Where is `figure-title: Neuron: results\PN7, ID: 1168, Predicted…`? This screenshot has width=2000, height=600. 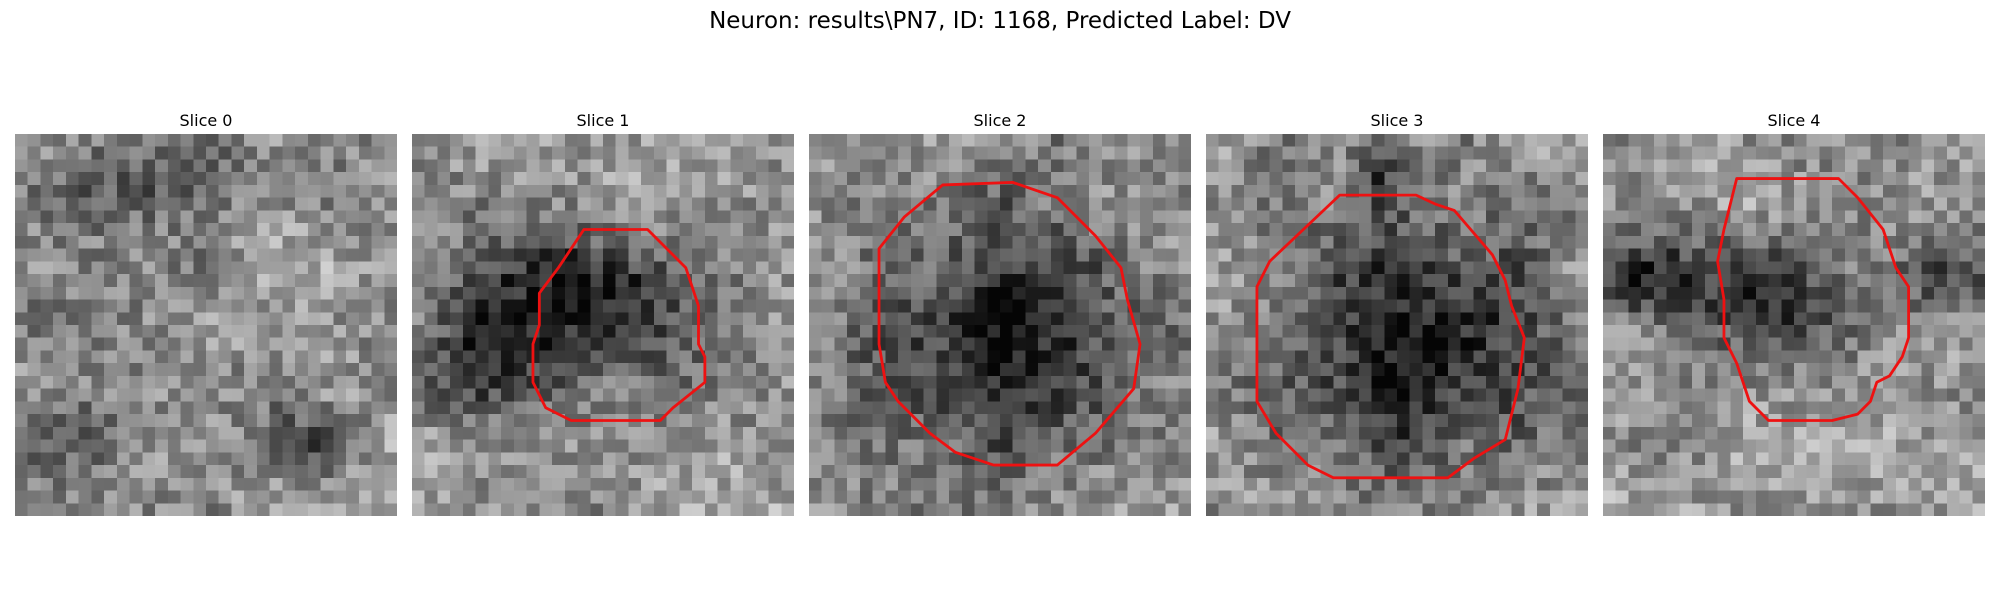 figure-title: Neuron: results\PN7, ID: 1168, Predicted… is located at coordinates (1000, 21).